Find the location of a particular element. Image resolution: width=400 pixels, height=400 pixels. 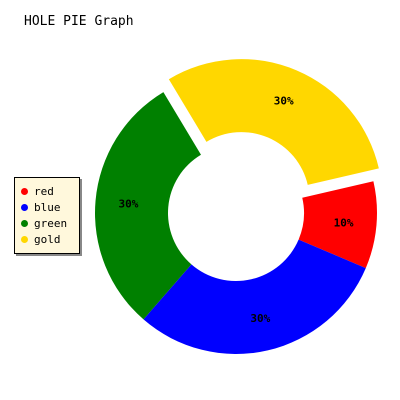

legend-item-green: green is located at coordinates (44, 223).